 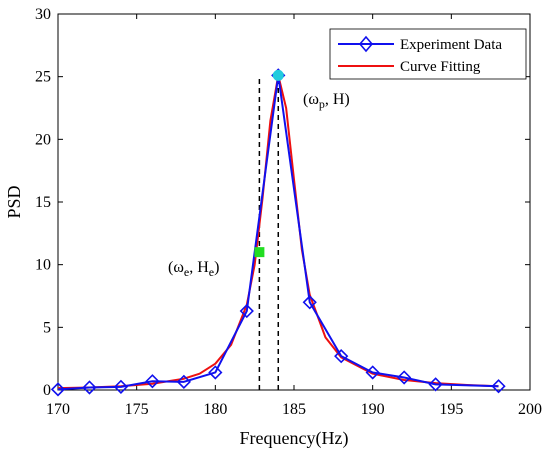 I want to click on legend-marker-experiment, so click(x=366, y=44).